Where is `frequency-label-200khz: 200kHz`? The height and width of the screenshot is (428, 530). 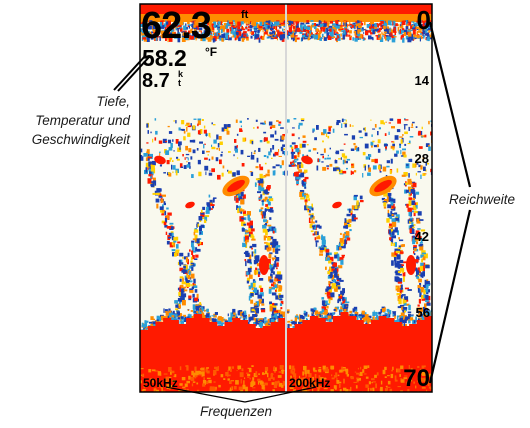
frequency-label-200khz: 200kHz is located at coordinates (310, 383).